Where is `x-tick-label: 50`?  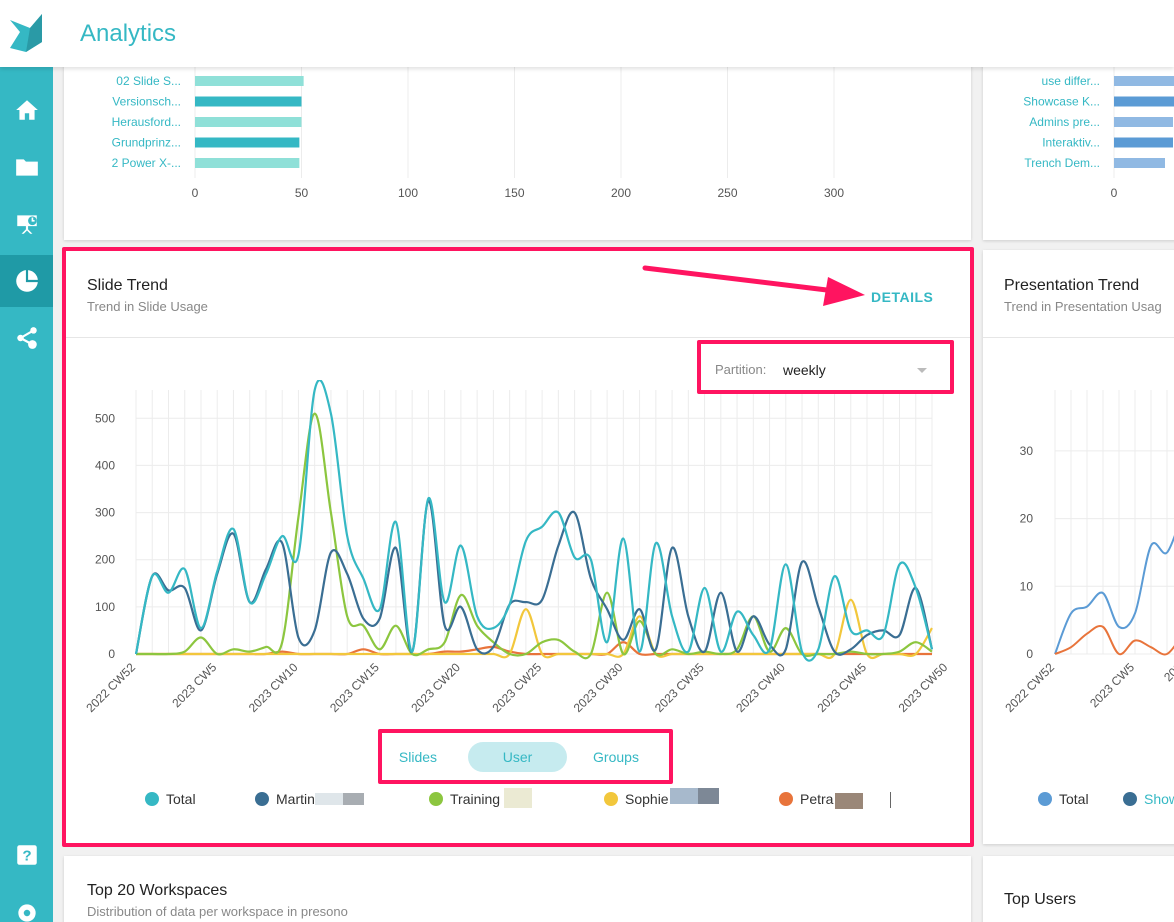
x-tick-label: 50 is located at coordinates (302, 193).